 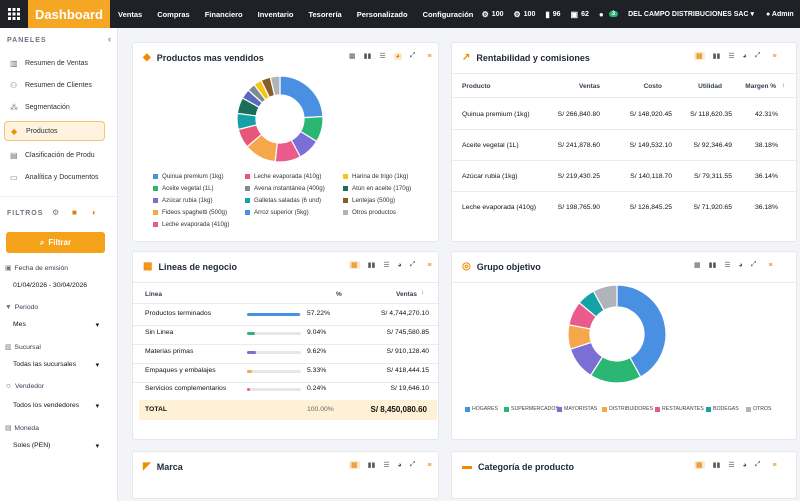 What do you see at coordinates (147, 466) in the screenshot?
I see `tag-icon: ◤` at bounding box center [147, 466].